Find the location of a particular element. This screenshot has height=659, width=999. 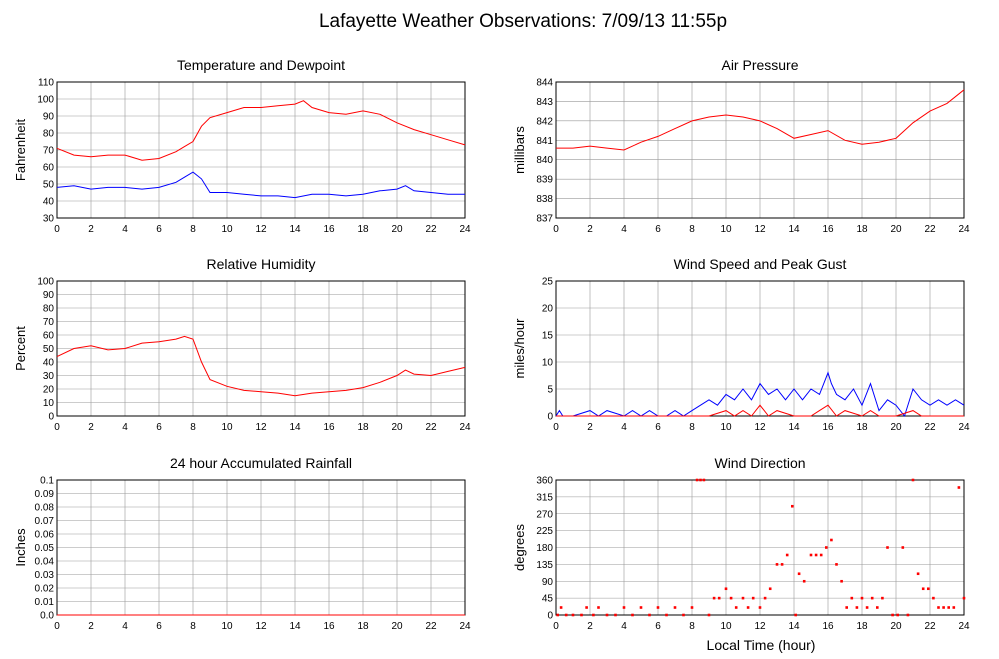

y-tick-label: 0 is located at coordinates (51, 417).